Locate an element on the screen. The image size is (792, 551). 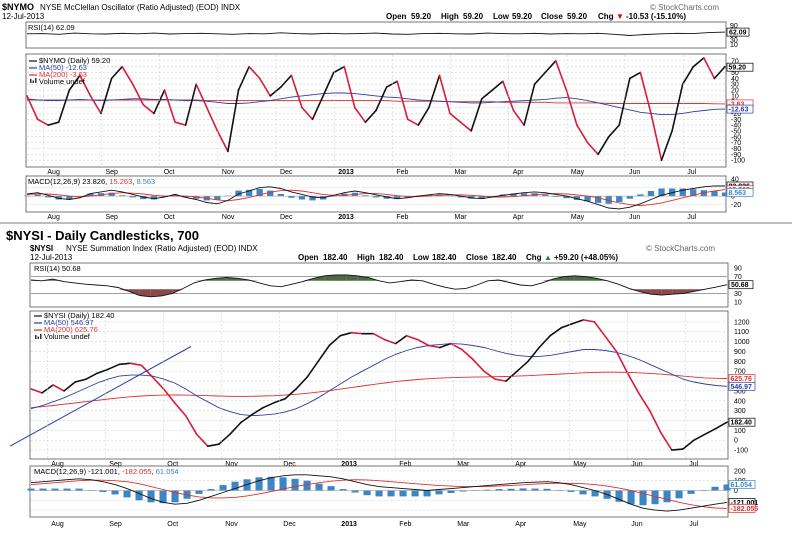
nymo-open-label: Open is located at coordinates (396, 16).